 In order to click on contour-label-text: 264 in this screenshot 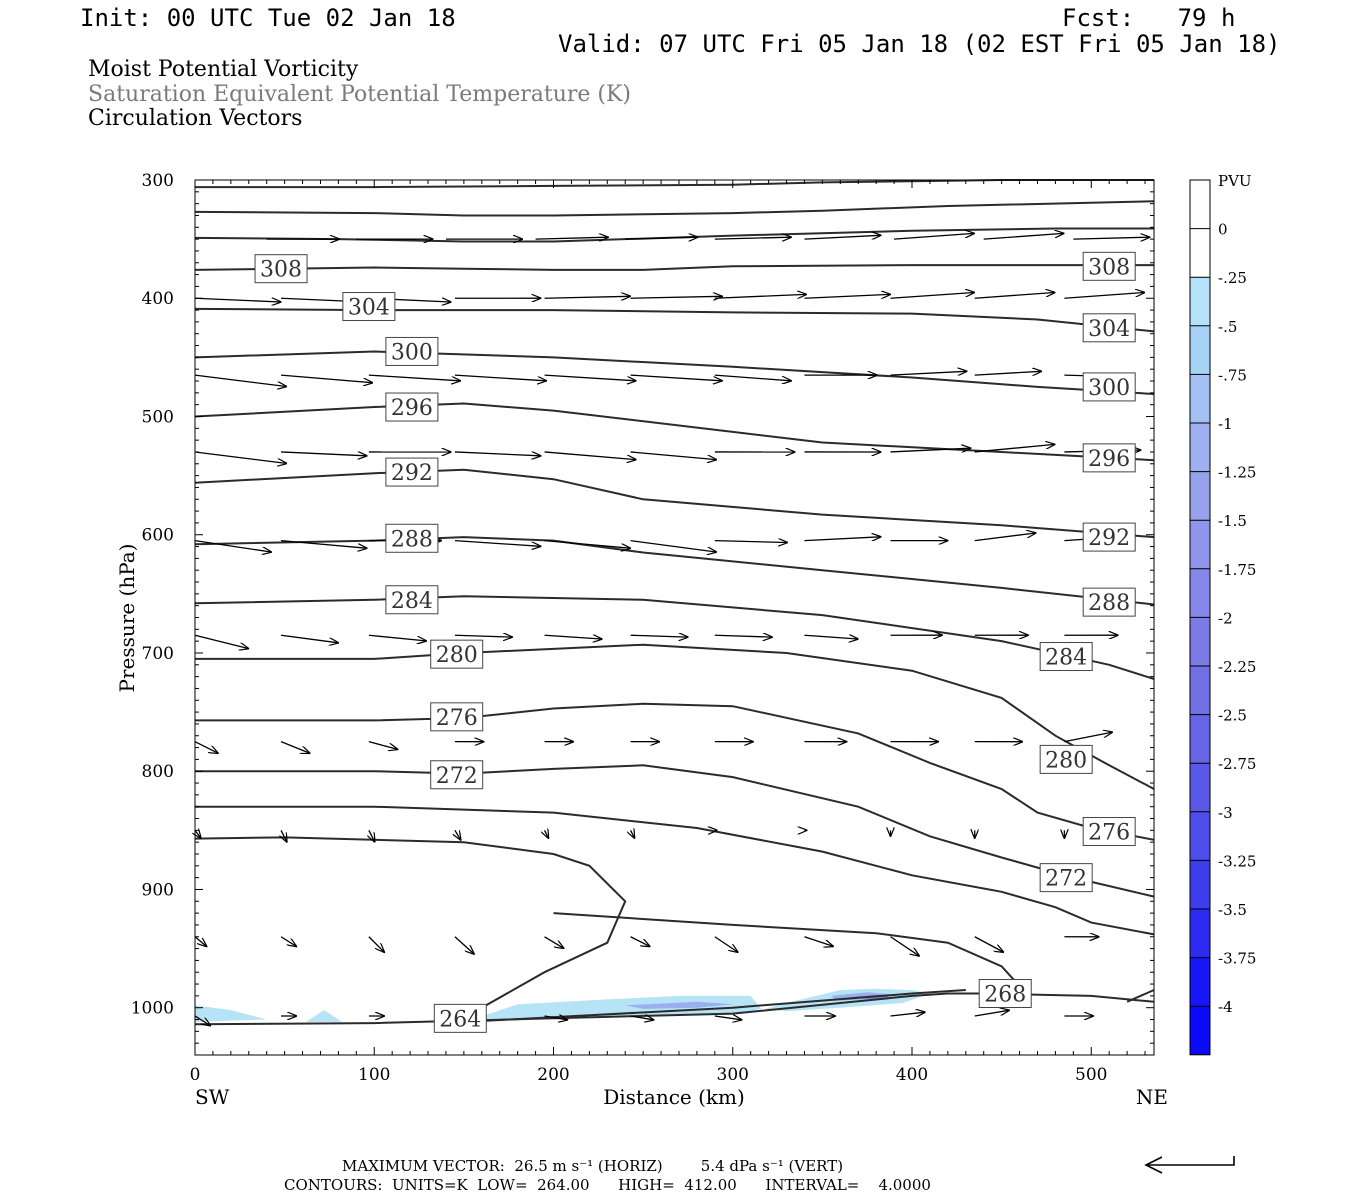, I will do `click(460, 1019)`.